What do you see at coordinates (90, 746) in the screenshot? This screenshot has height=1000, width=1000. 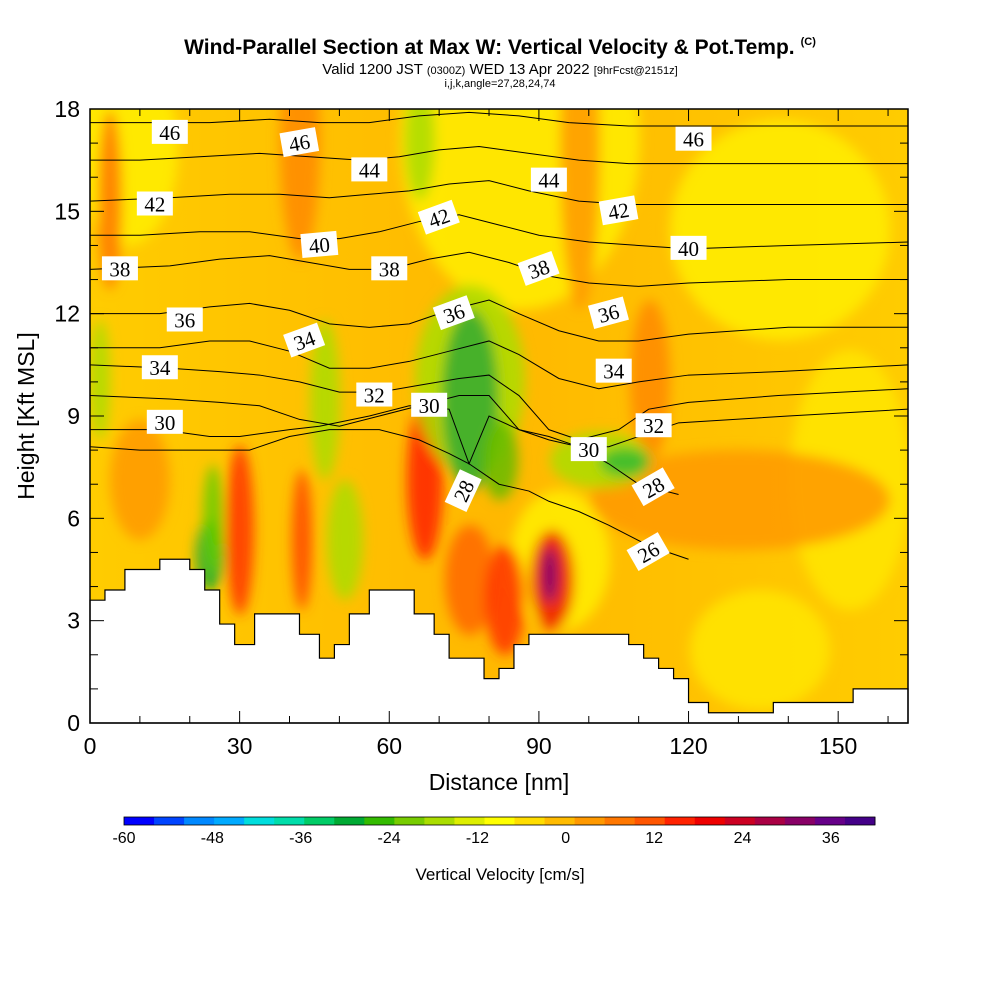 I see `x-tick-label: 0` at bounding box center [90, 746].